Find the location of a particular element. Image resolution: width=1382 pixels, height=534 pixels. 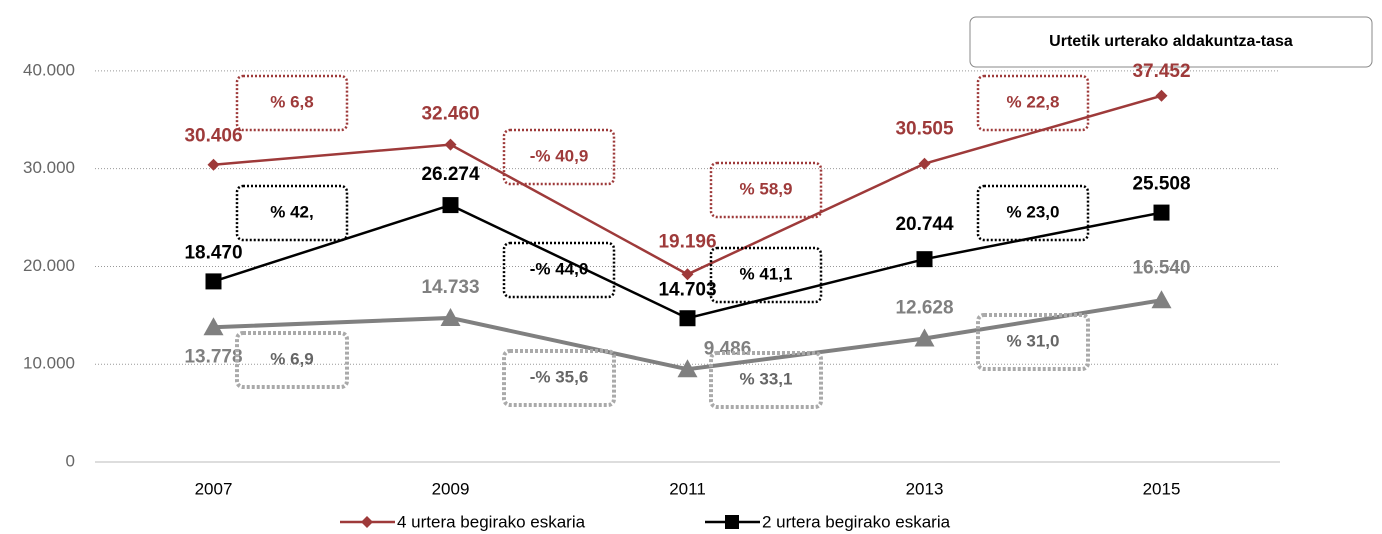

annotation-box is located at coordinates (1171, 42).